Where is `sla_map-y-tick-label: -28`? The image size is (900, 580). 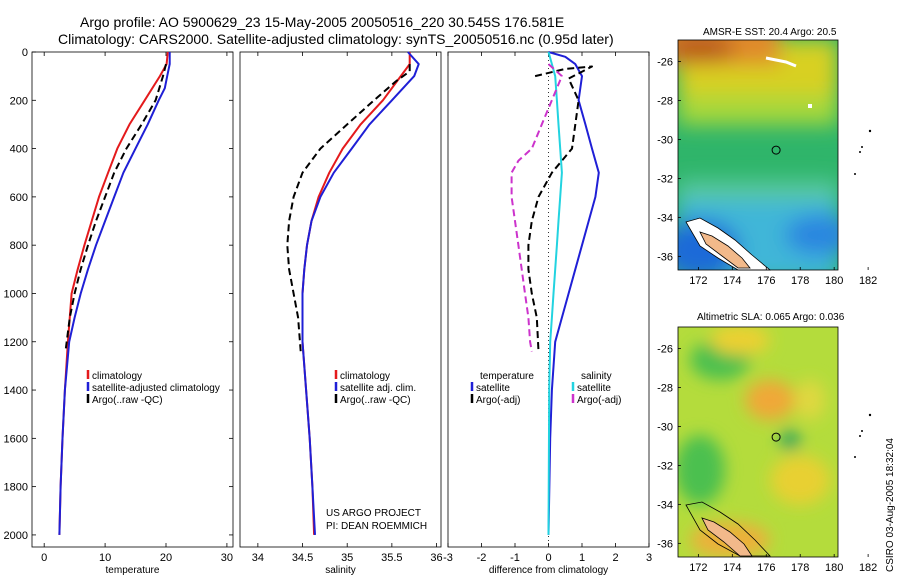
sla_map-y-tick-label: -28 is located at coordinates (665, 388).